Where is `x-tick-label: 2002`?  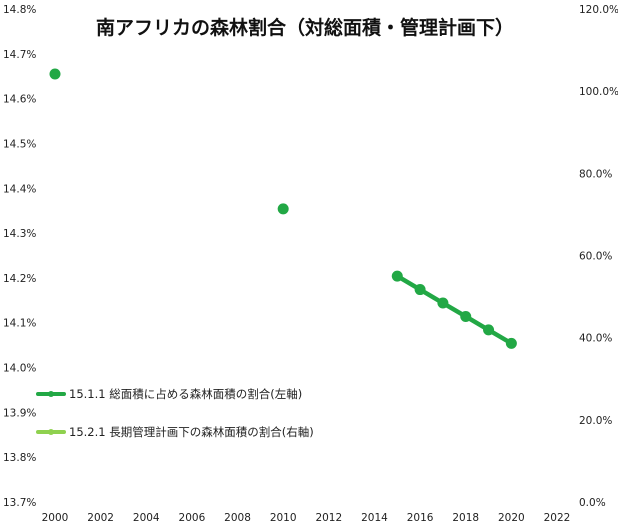
x-tick-label: 2002 is located at coordinates (100, 518).